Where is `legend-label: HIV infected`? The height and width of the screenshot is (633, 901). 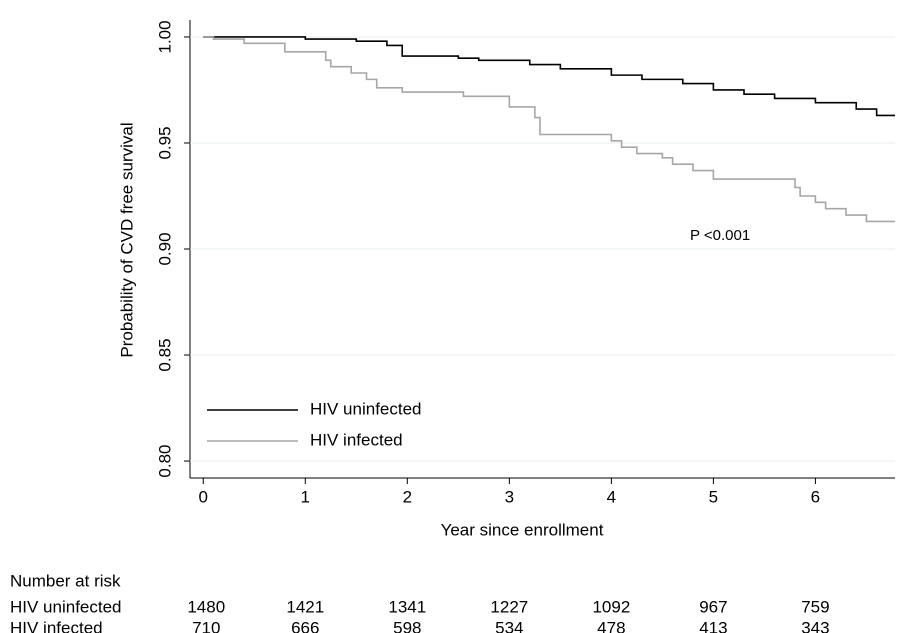 legend-label: HIV infected is located at coordinates (356, 439).